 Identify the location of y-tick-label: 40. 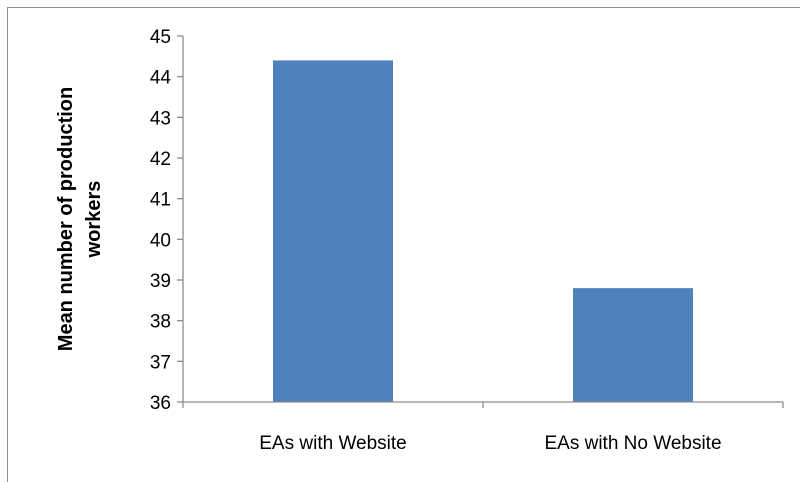
(160, 240).